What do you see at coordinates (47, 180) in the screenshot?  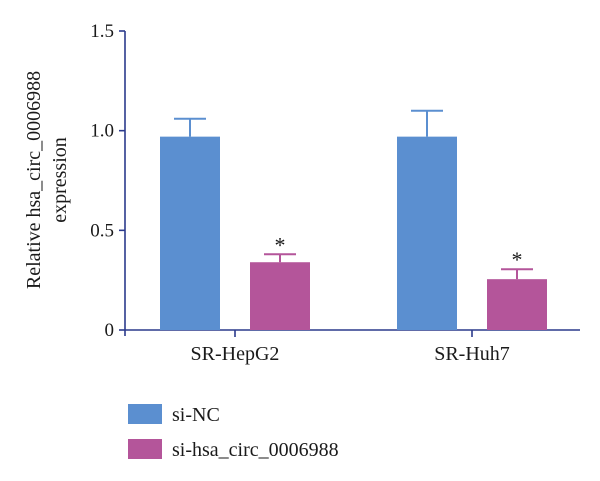 I see `y-axis-label: Relative hsa_circ_0006988 expression` at bounding box center [47, 180].